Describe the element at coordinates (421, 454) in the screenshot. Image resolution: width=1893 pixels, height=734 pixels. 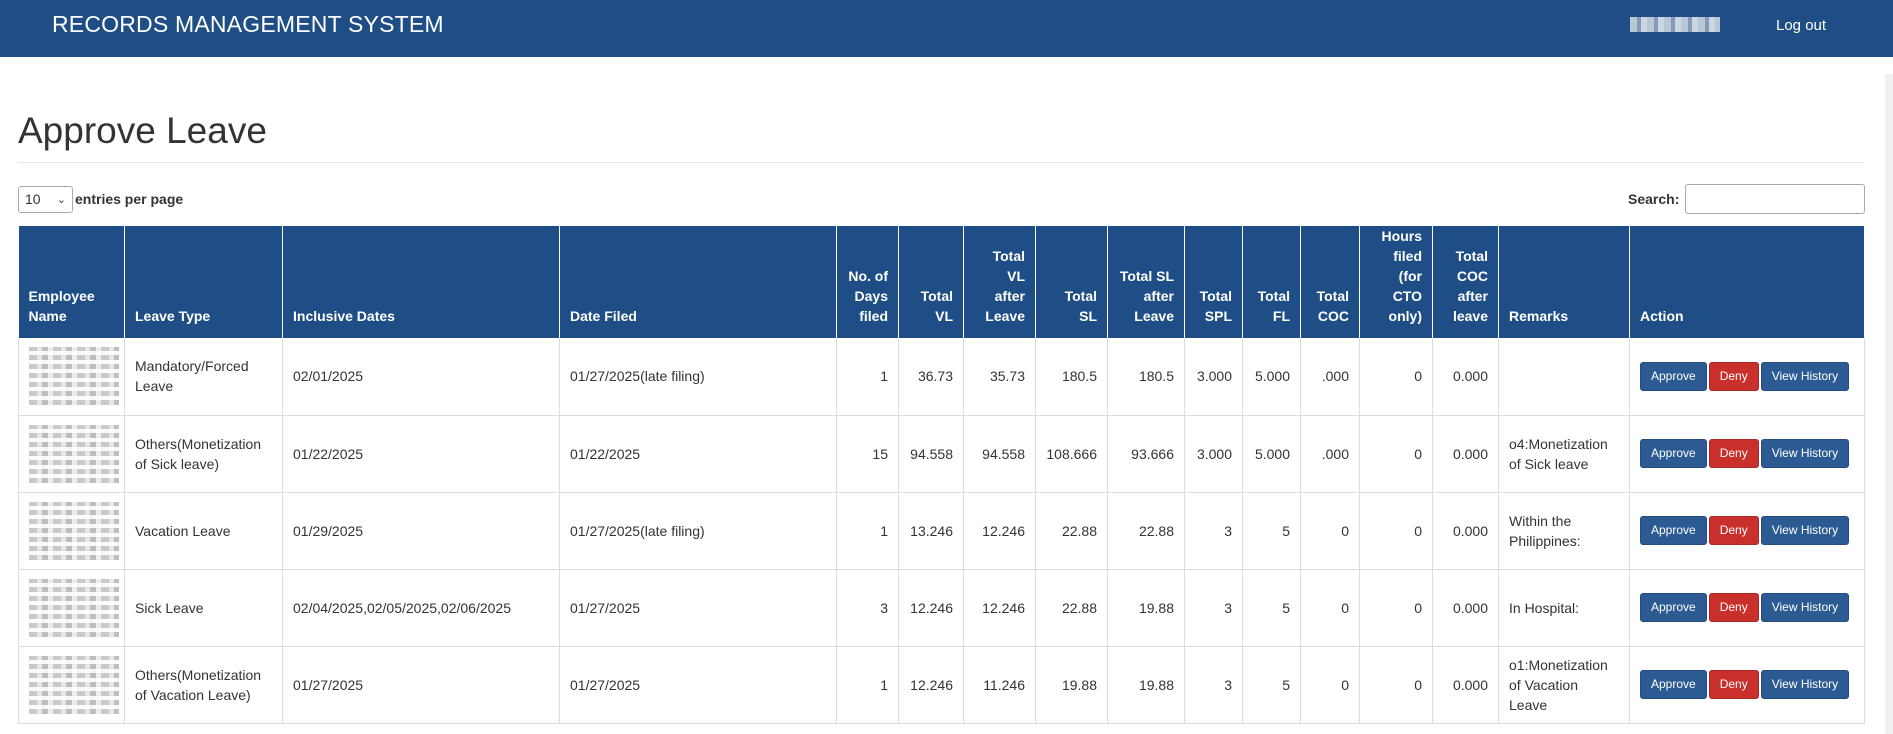
I see `inclusive-dates-cell: 01/22/2025` at that location.